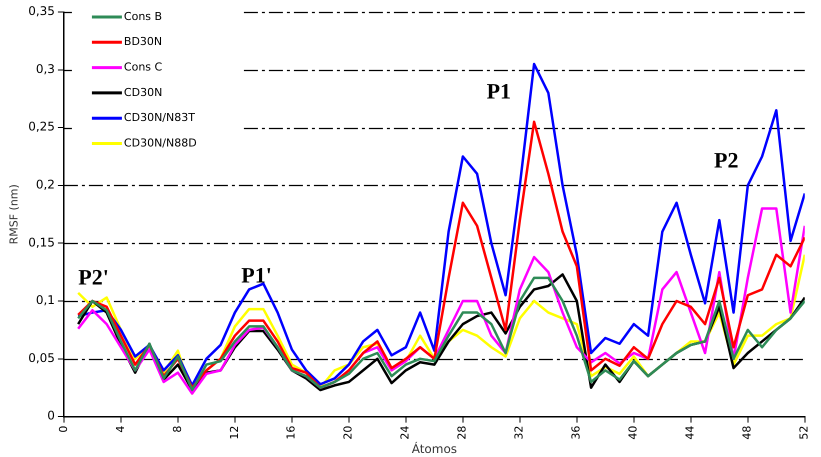 This screenshot has height=457, width=821. I want to click on legend-label: CD30N, so click(143, 92).